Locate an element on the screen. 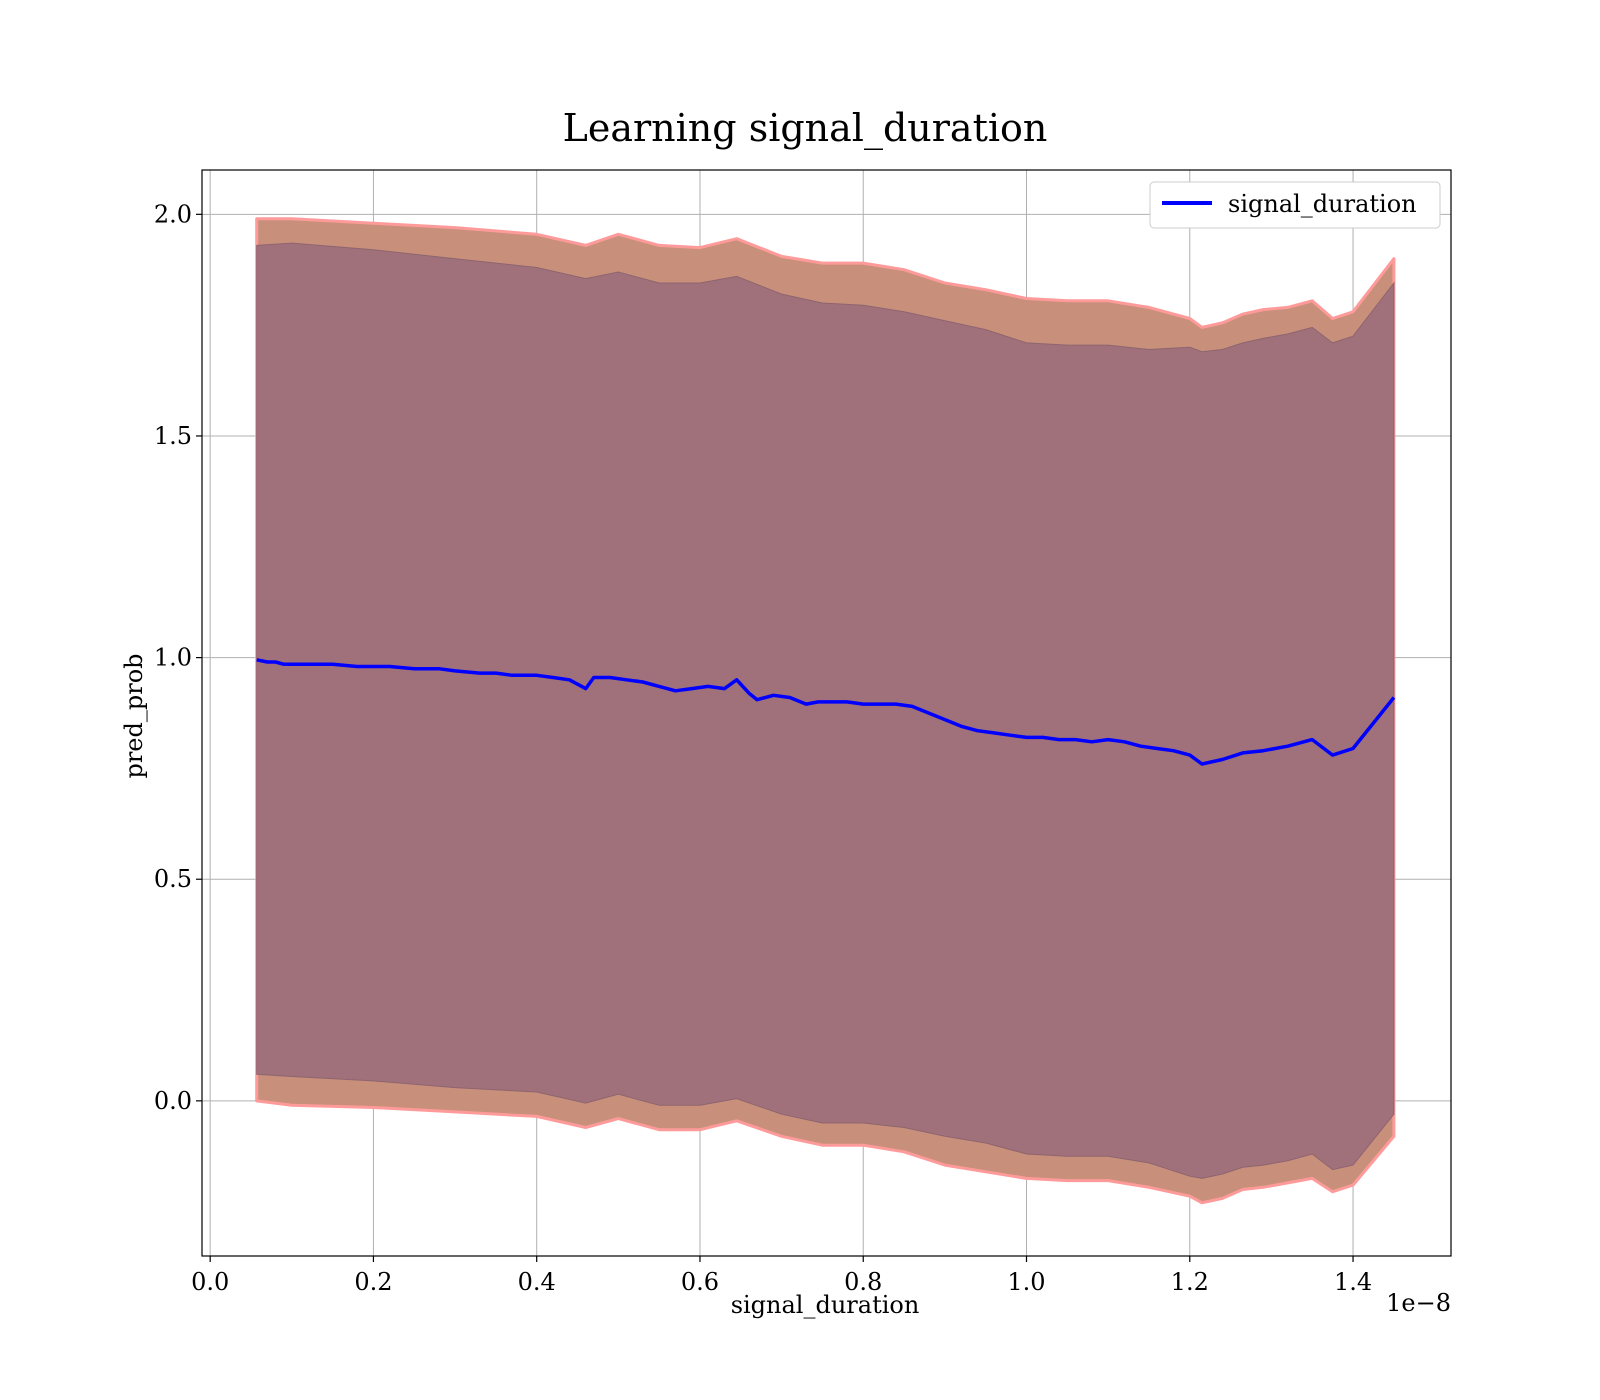 Image resolution: width=1600 pixels, height=1400 pixels. x-tick-label: 0.0 is located at coordinates (210, 1282).